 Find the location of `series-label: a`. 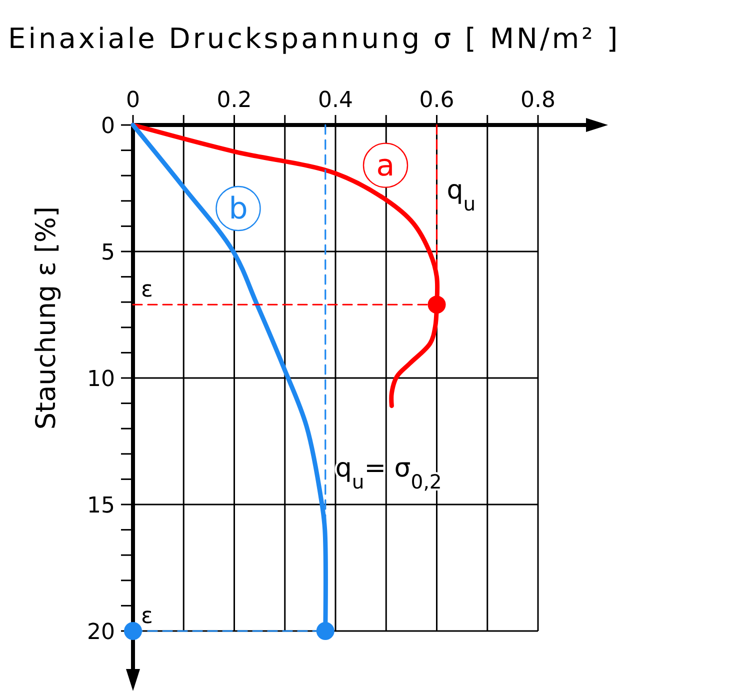

series-label: a is located at coordinates (385, 166).